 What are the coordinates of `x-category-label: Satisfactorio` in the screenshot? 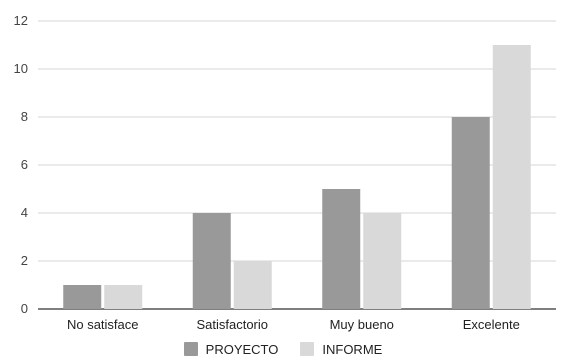 It's located at (232, 324).